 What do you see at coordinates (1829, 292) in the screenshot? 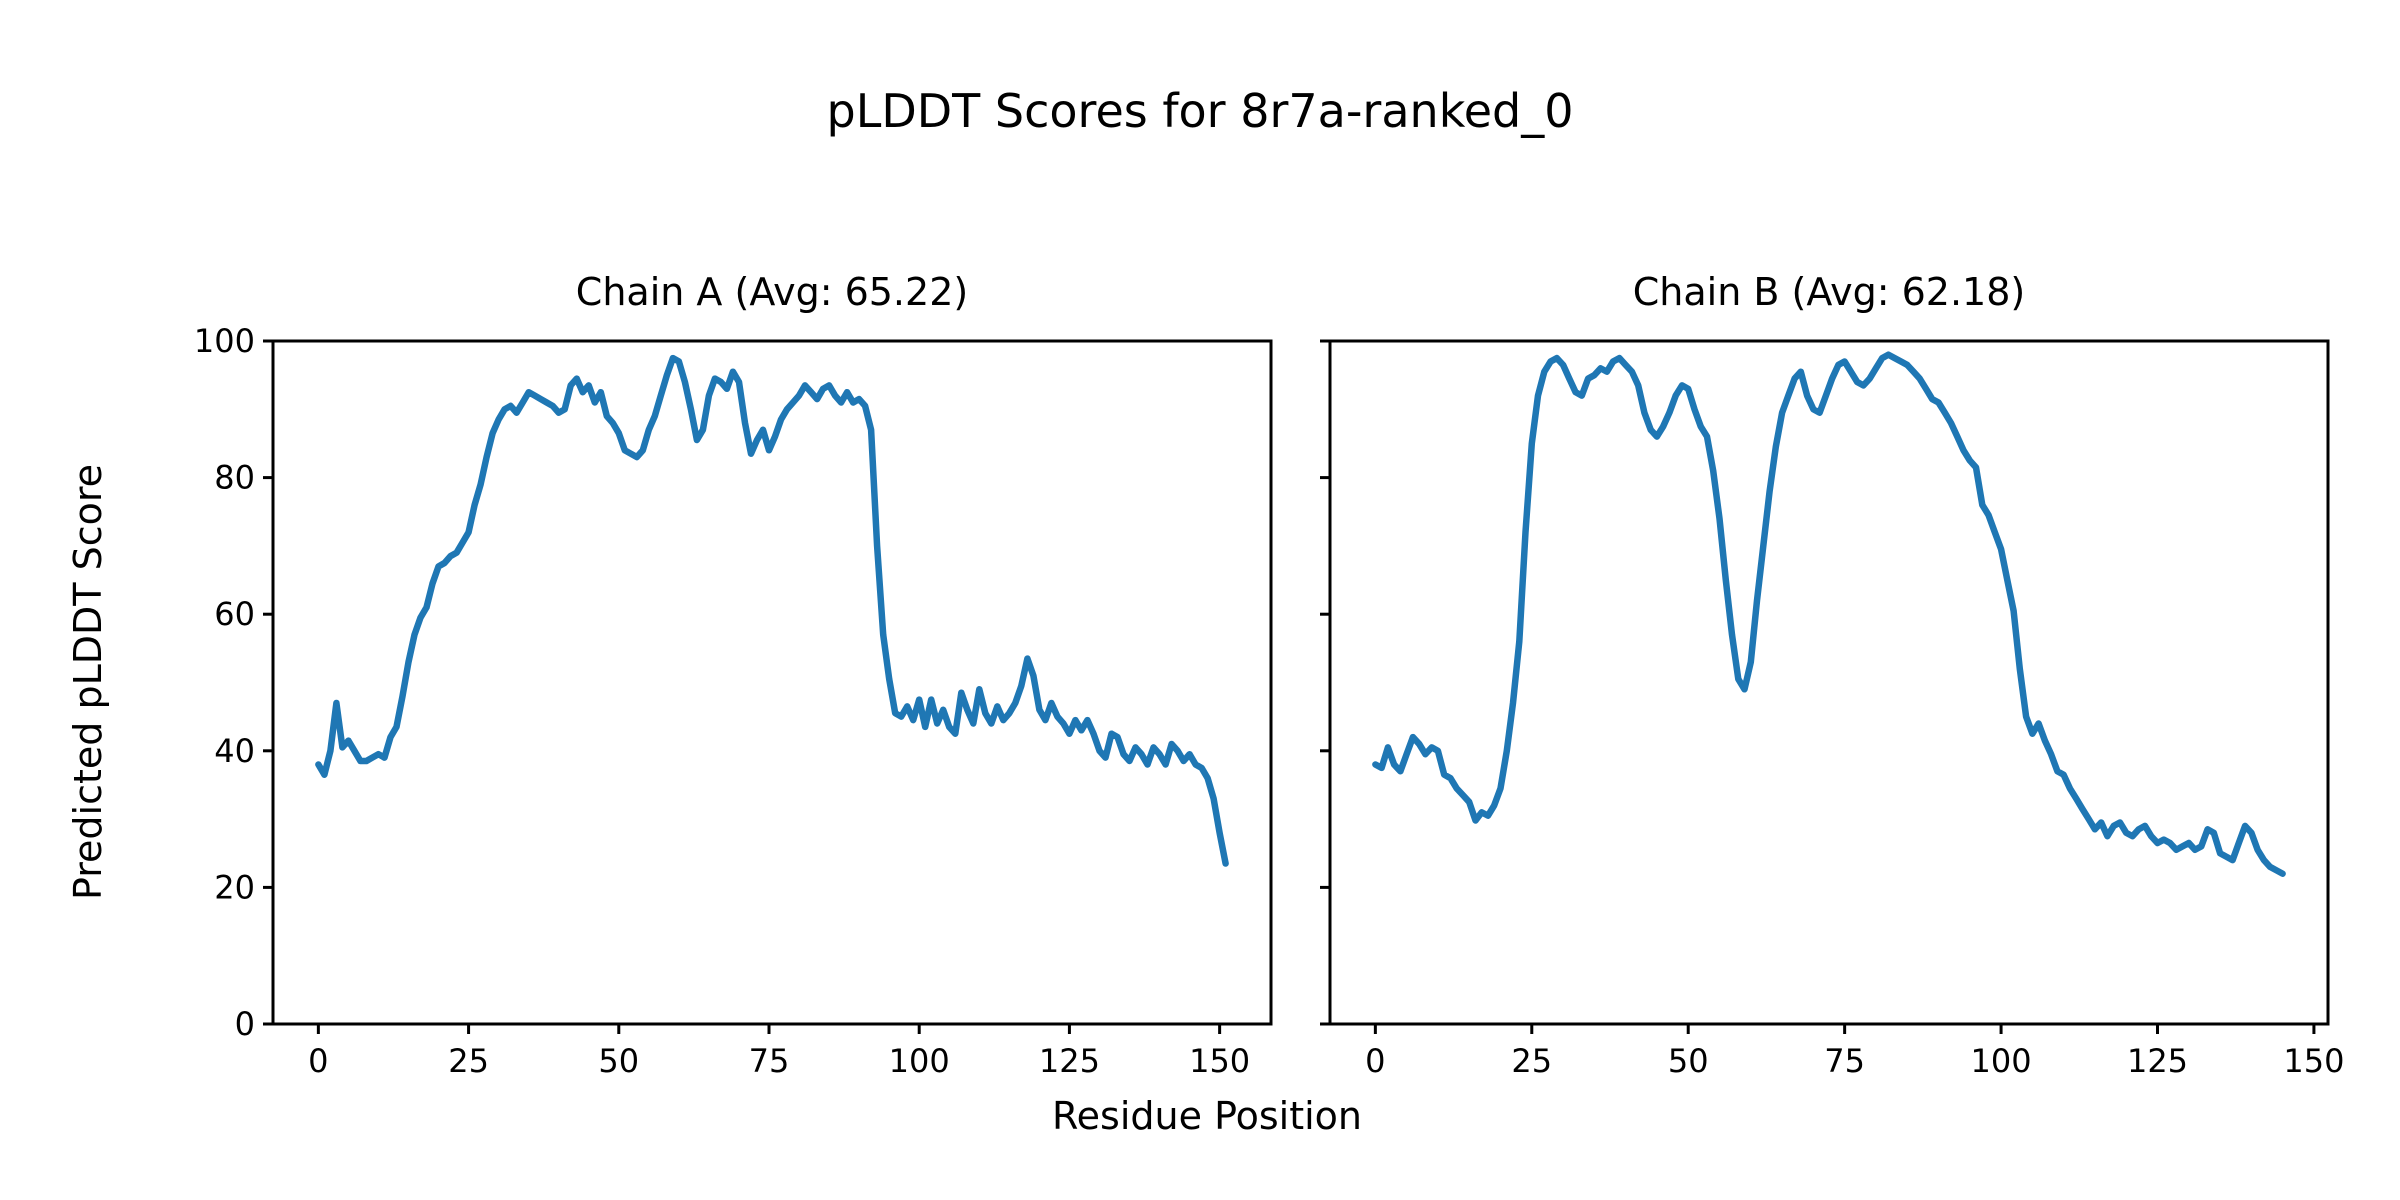
I see `chain-b-title: Chain B (Avg: 62.18)` at bounding box center [1829, 292].